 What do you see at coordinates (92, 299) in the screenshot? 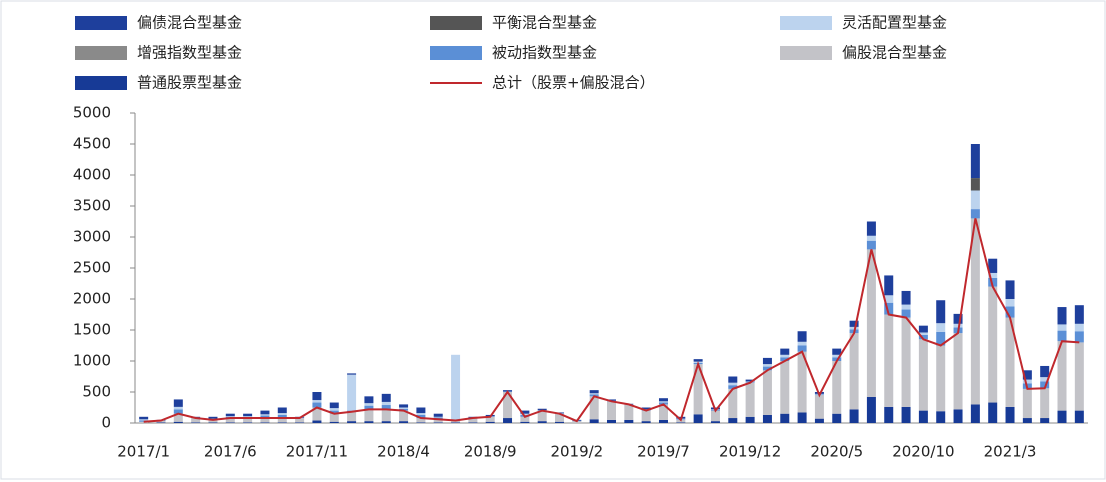
I see `y-tick-label: 2000` at bounding box center [92, 299].